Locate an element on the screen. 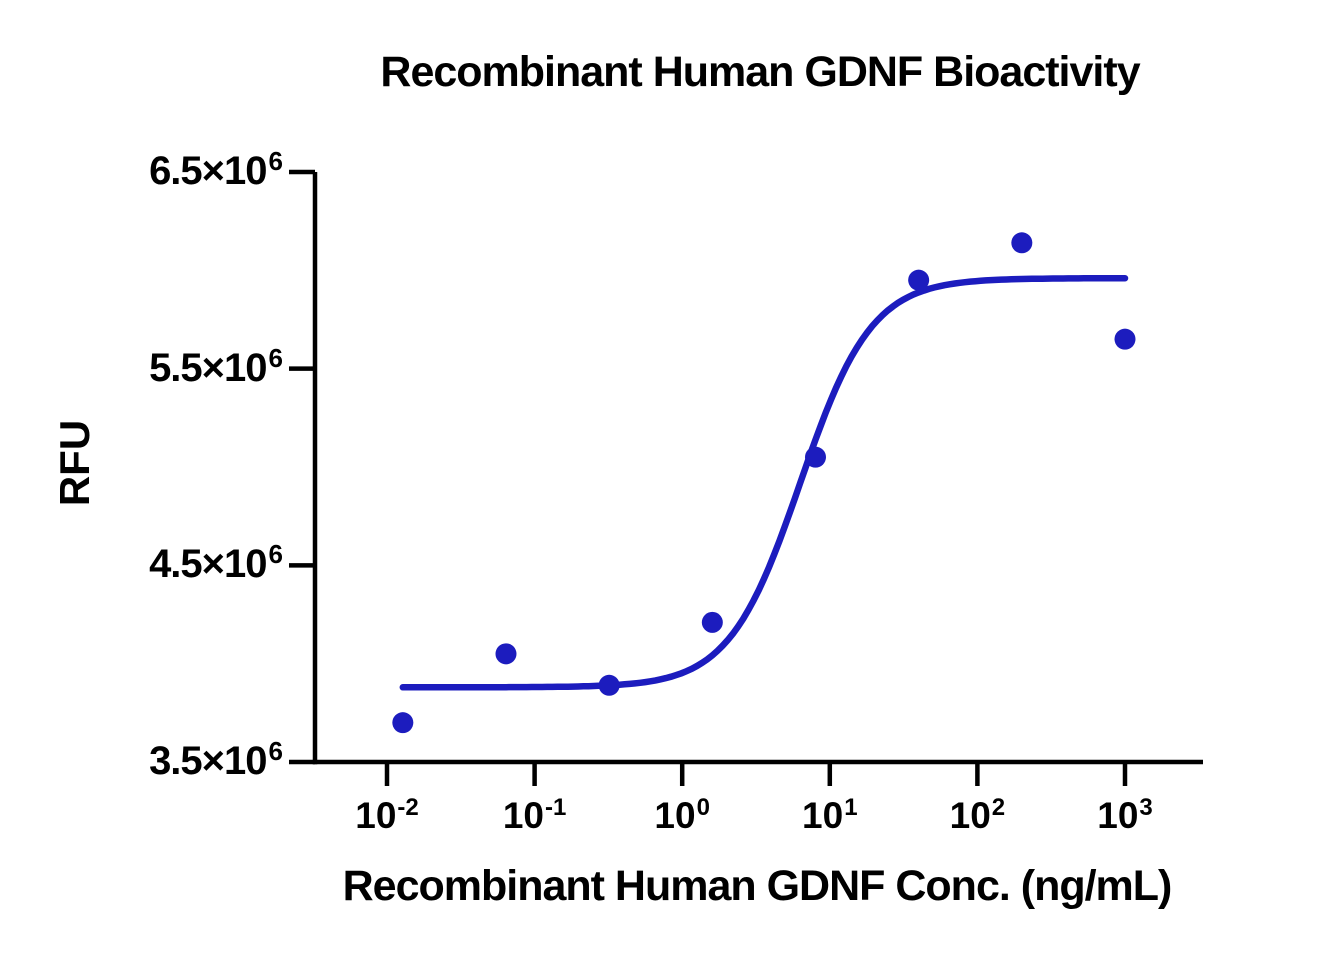  y-tick-label: 3.5×10⁶ is located at coordinates (216, 759).